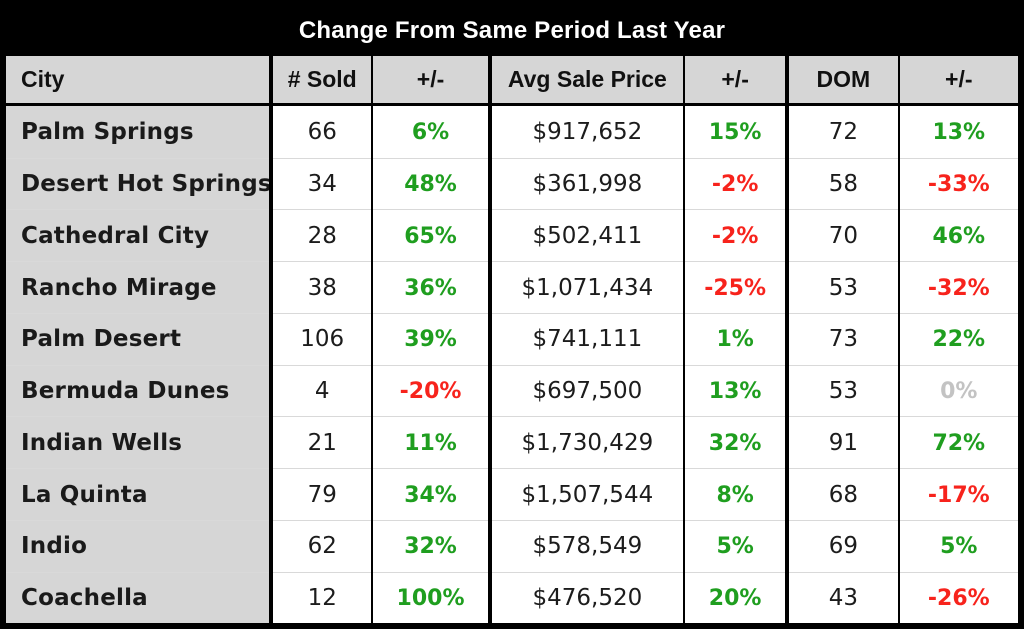 The height and width of the screenshot is (629, 1024). I want to click on trend-value: 8%, so click(735, 495).